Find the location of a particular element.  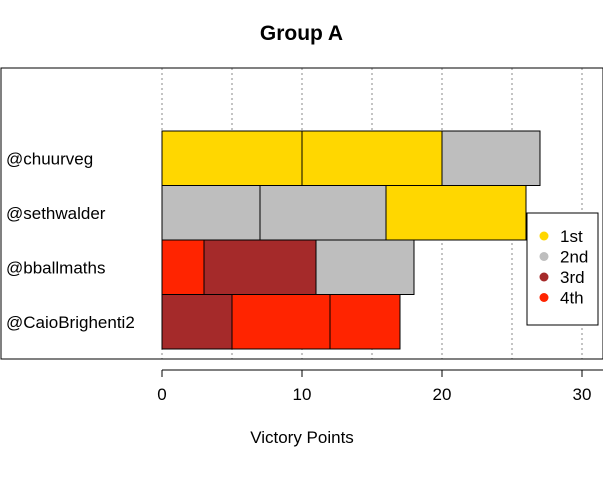

x-tick-label: 20 is located at coordinates (442, 394).